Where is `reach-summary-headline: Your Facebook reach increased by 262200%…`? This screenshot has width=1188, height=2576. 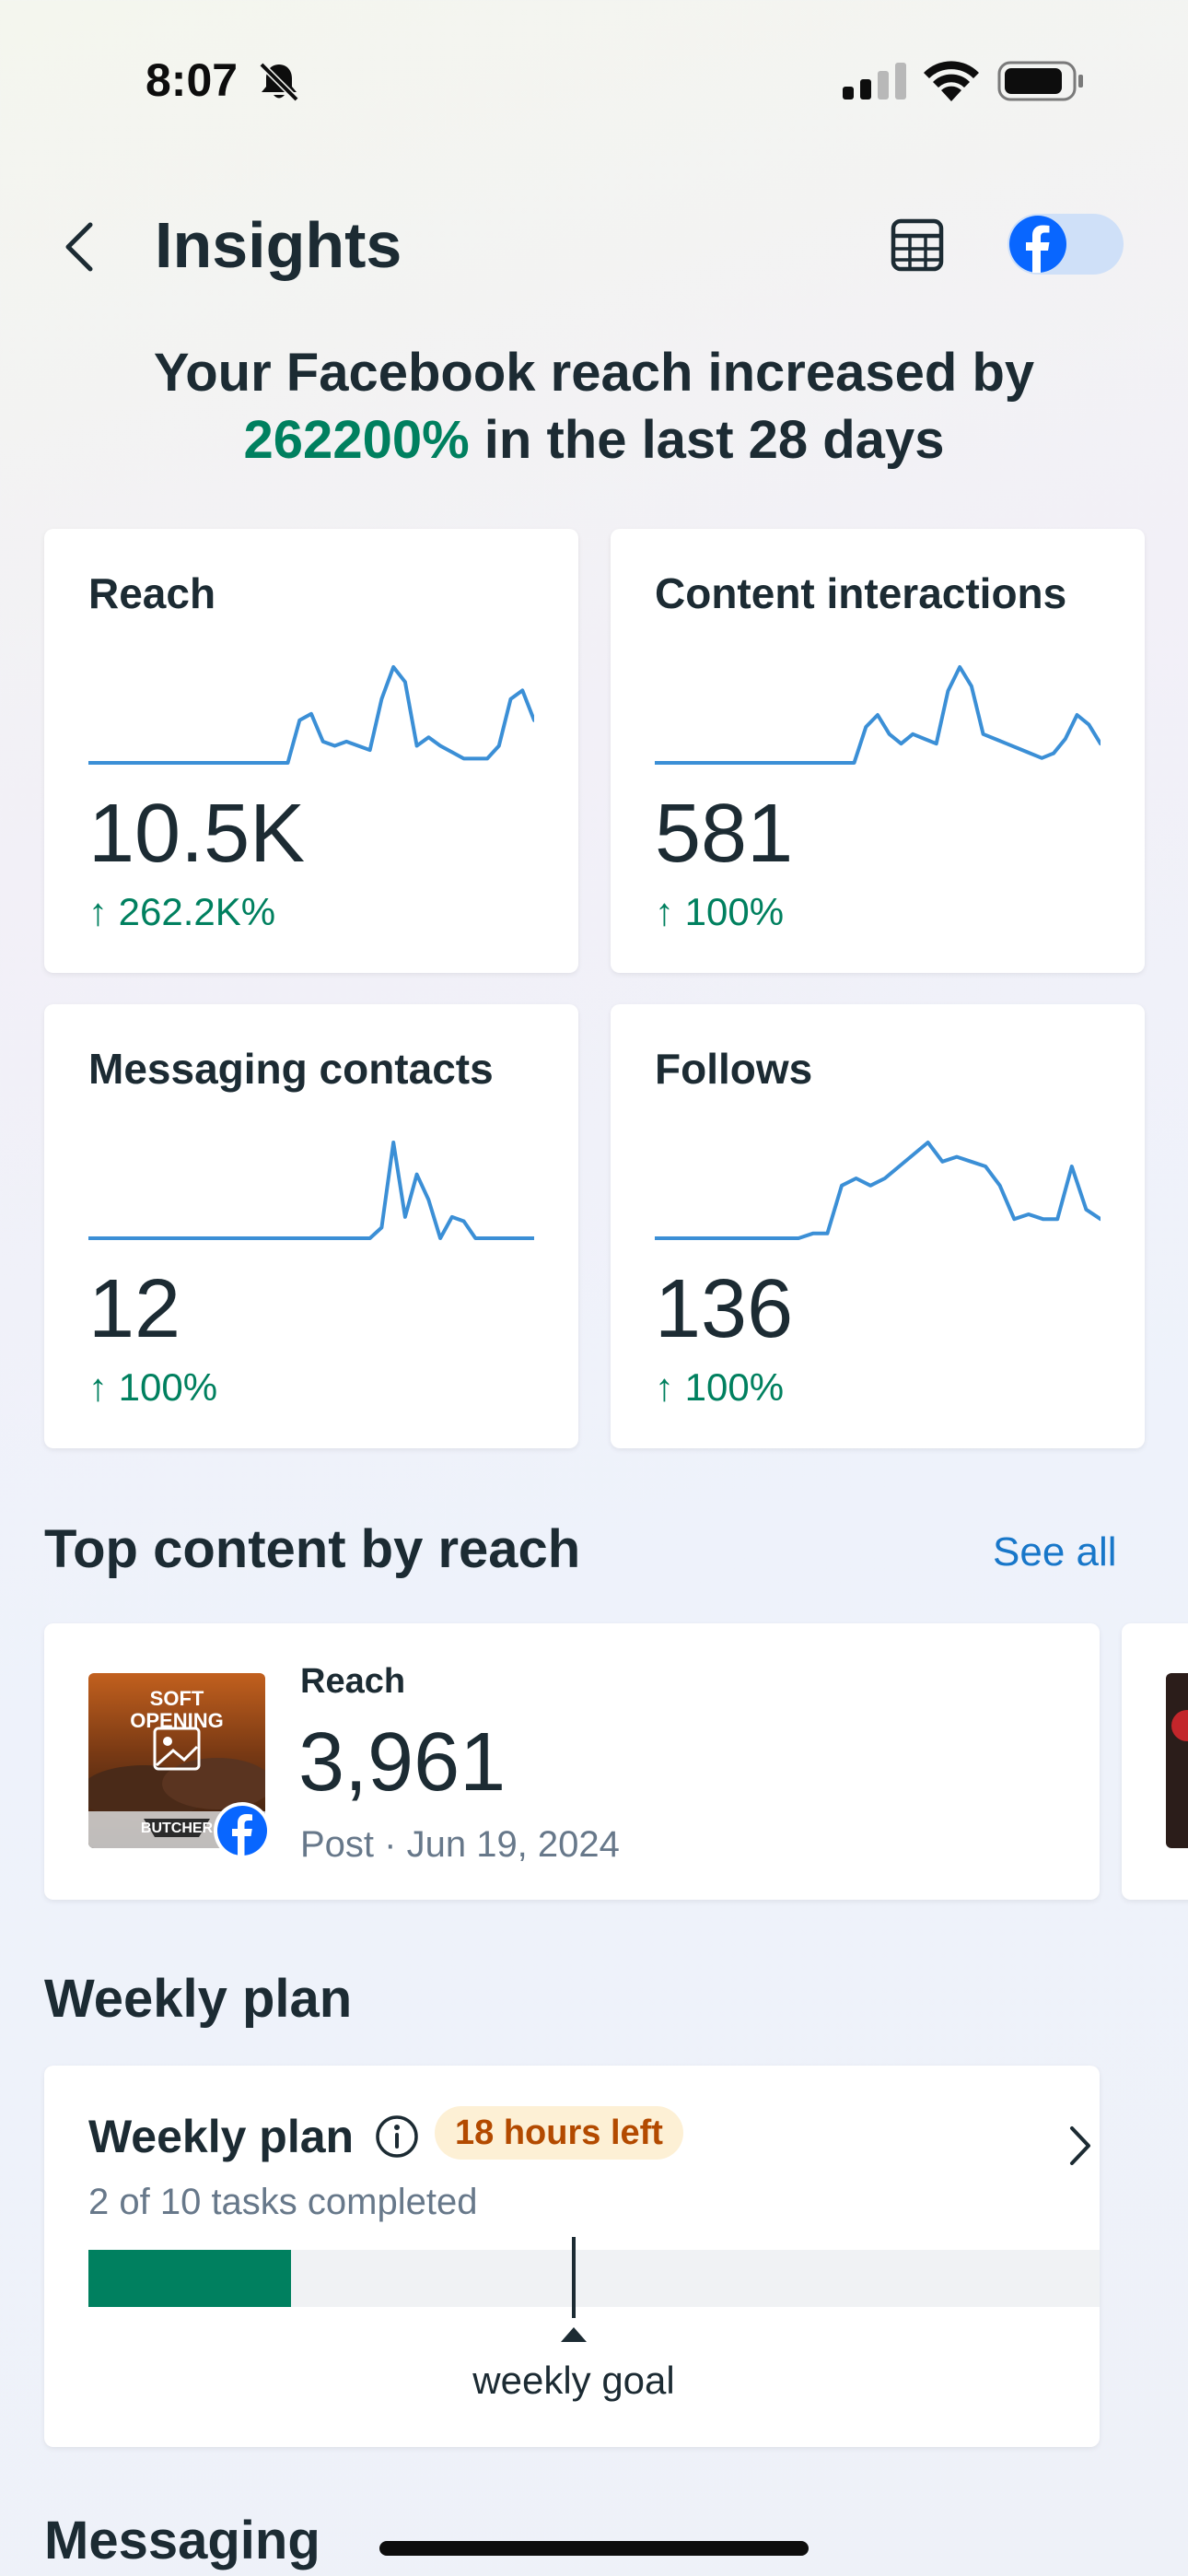 reach-summary-headline: Your Facebook reach increased by 262200%… is located at coordinates (594, 406).